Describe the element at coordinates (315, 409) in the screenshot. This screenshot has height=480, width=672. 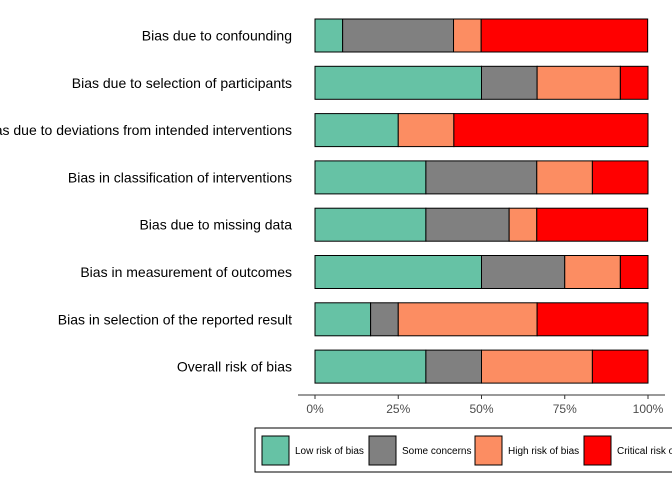
I see `x-tick-label: 0%` at that location.